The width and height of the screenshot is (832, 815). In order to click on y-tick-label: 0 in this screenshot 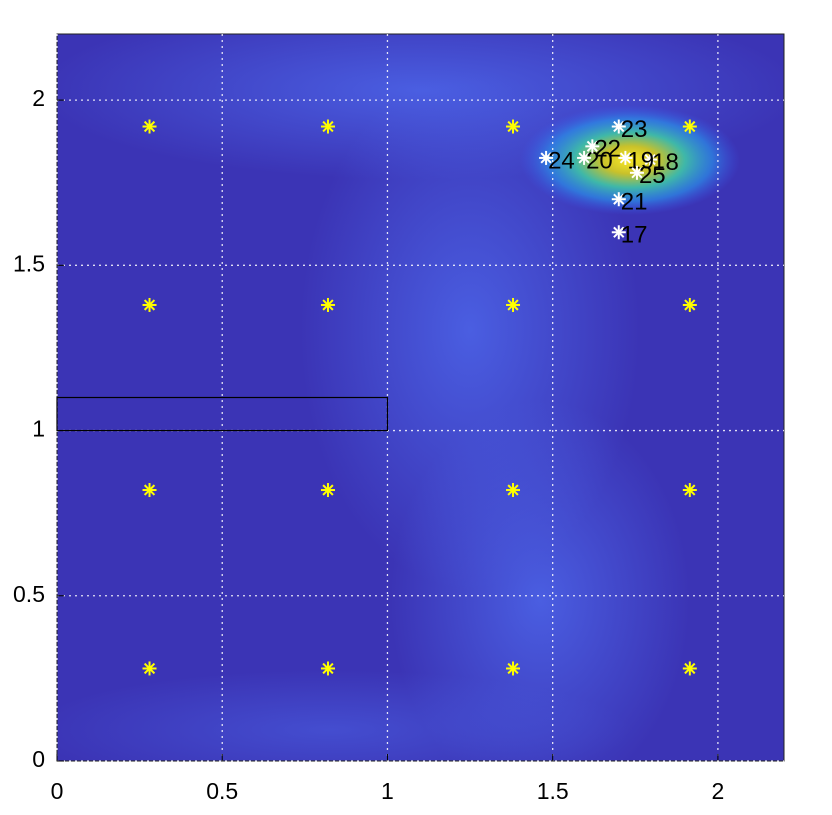, I will do `click(38, 759)`.